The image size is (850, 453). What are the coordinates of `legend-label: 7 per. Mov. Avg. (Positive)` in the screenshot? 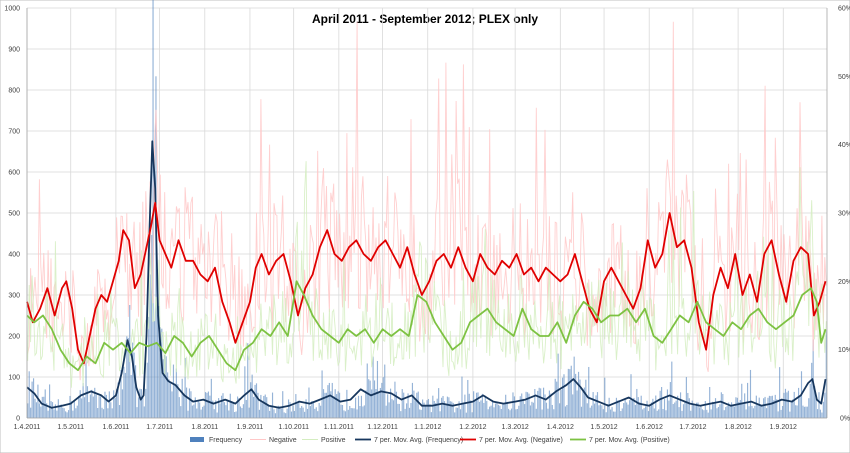 It's located at (629, 440).